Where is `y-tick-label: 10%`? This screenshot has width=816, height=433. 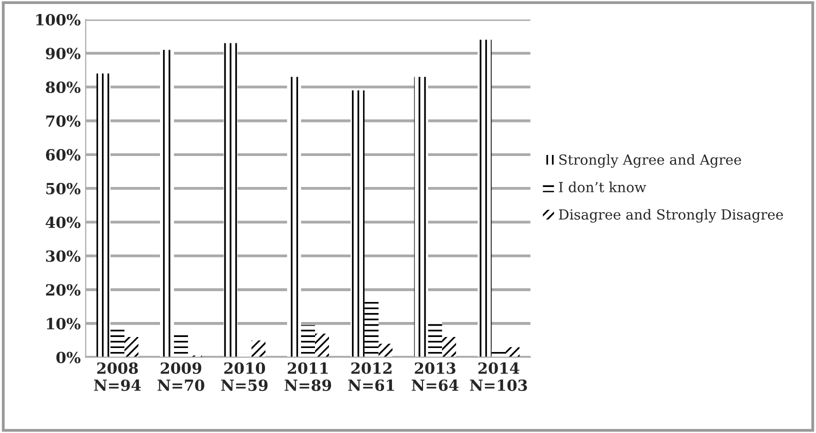
y-tick-label: 10% is located at coordinates (63, 324).